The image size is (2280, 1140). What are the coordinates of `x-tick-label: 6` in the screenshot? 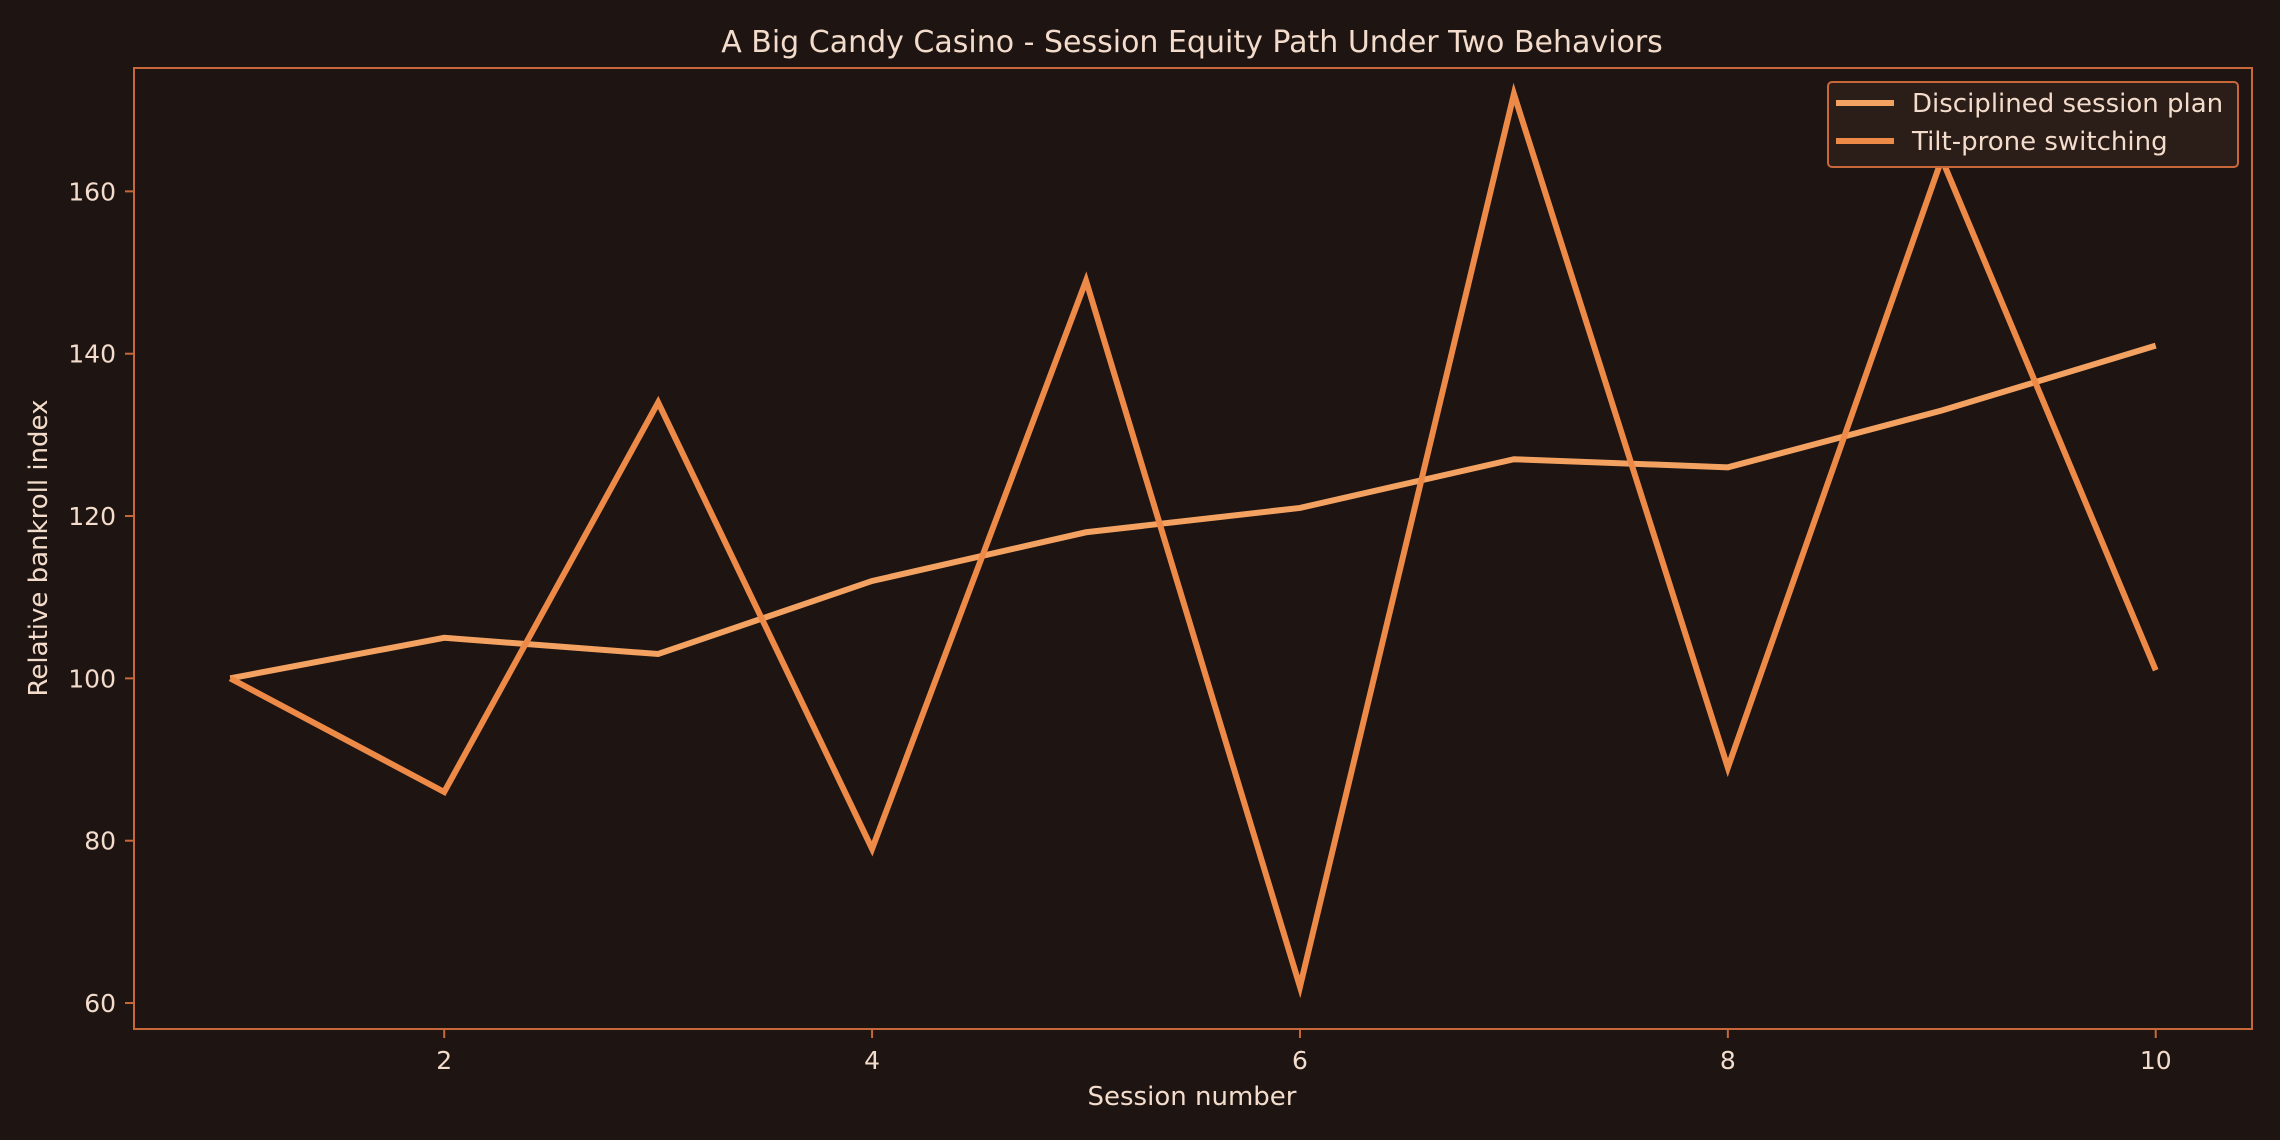 It's located at (1300, 1060).